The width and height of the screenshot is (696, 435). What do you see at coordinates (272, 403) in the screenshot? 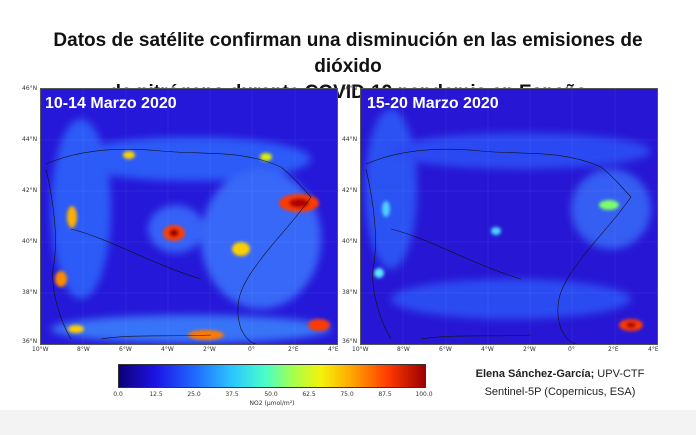
I see `colorbar-label: NO2 (µmol/m²)` at bounding box center [272, 403].